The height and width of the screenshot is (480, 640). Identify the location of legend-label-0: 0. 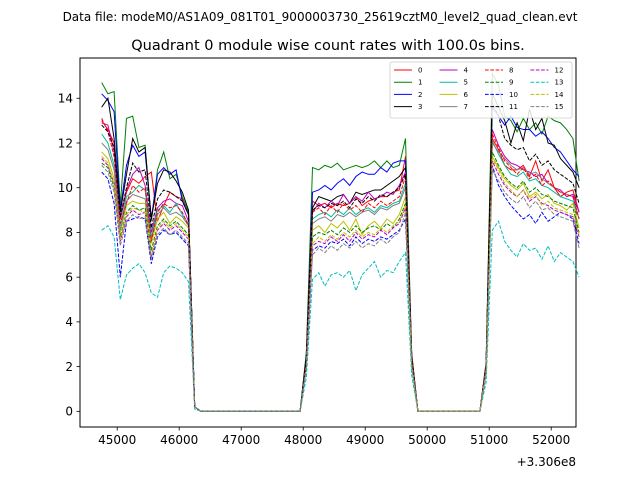
(420, 71).